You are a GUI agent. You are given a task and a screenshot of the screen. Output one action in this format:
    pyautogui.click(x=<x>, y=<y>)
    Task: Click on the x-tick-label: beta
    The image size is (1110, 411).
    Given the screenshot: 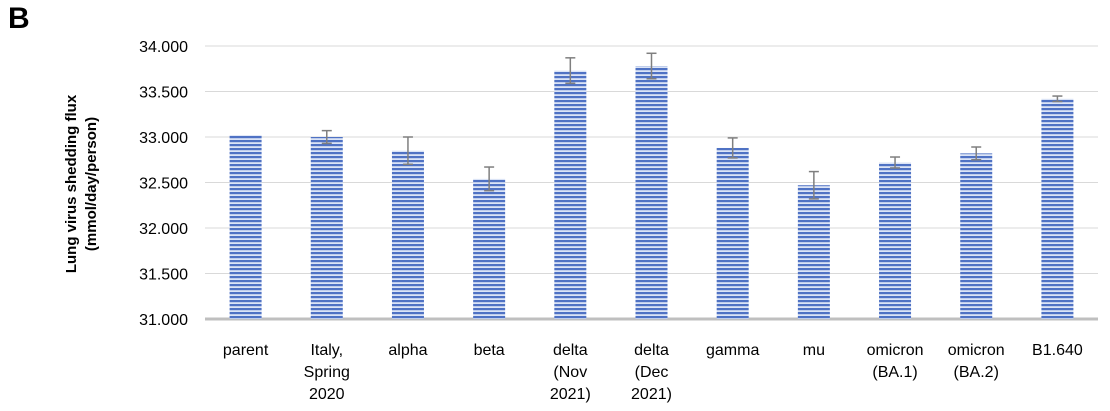 What is the action you would take?
    pyautogui.click(x=489, y=350)
    